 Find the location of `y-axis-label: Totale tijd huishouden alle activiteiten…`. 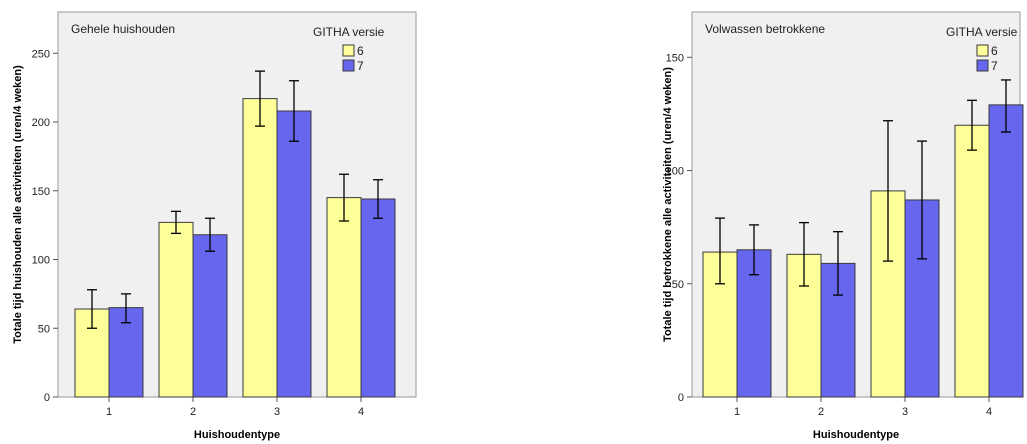

y-axis-label: Totale tijd huishouden alle activiteiten… is located at coordinates (18, 204).